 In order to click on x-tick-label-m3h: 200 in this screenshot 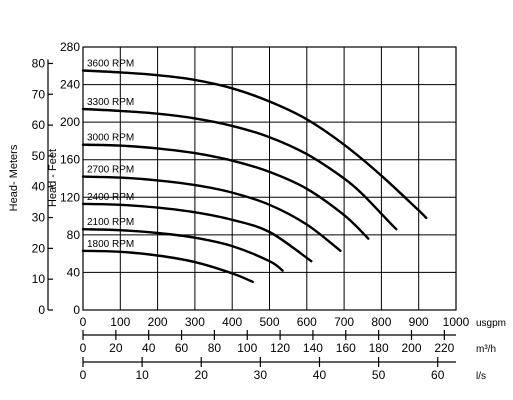, I will do `click(411, 348)`.